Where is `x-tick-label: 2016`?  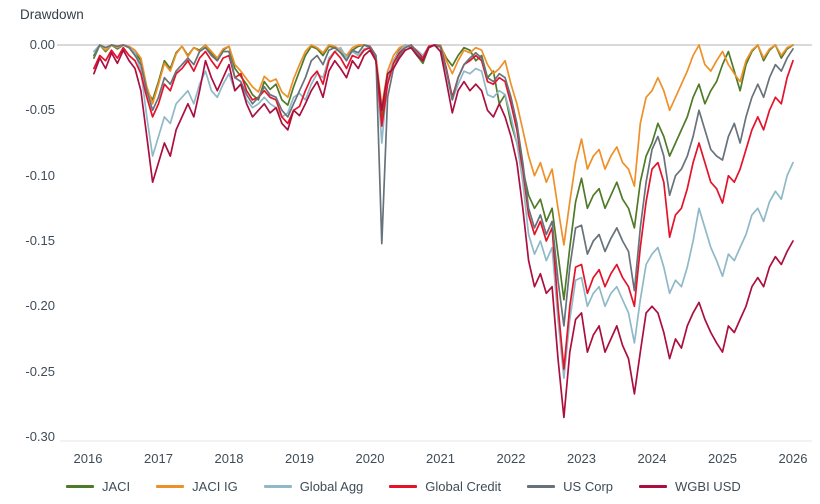 x-tick-label: 2016 is located at coordinates (88, 458).